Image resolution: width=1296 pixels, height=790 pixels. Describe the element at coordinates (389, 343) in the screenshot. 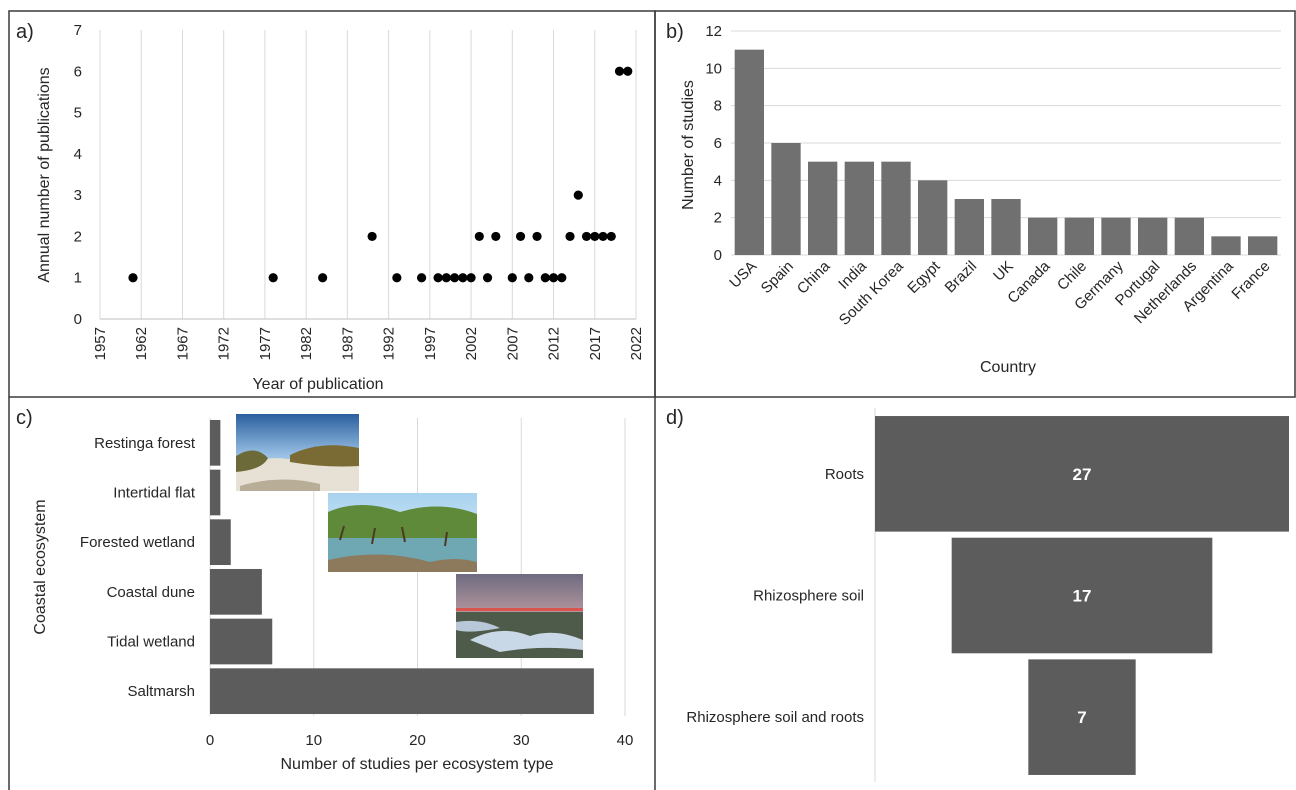

I see `chart-a-x-tick-label: 1992` at that location.